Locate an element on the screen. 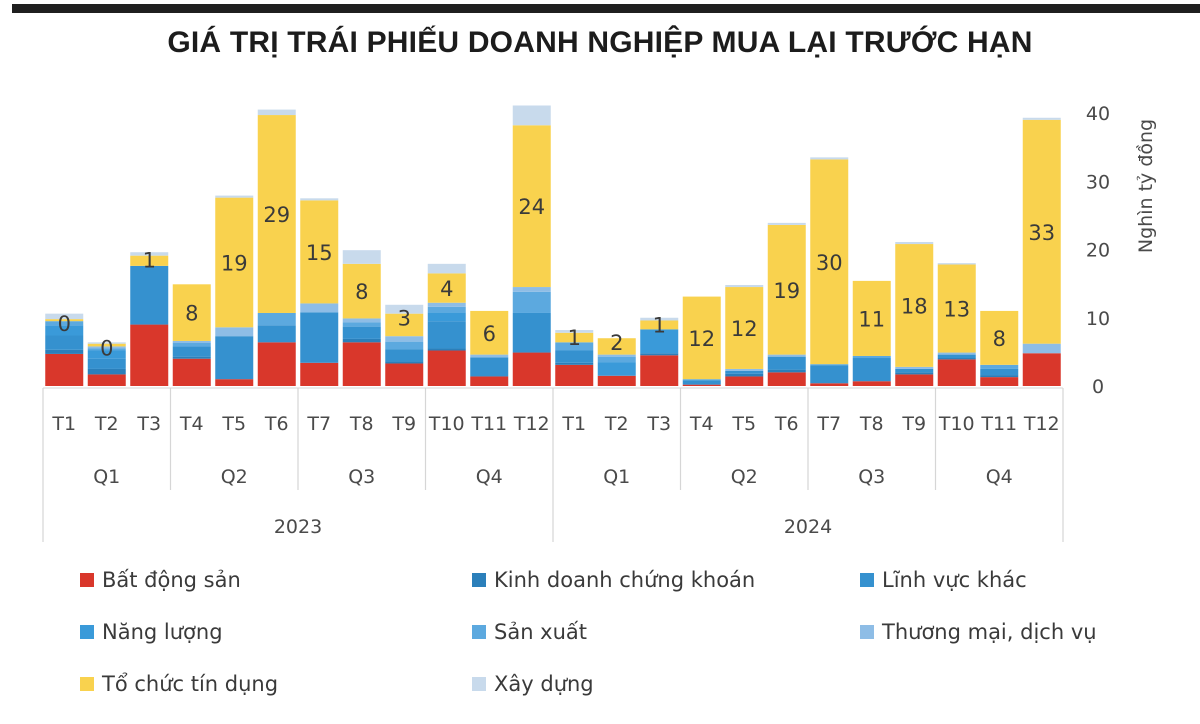 Image resolution: width=1200 pixels, height=724 pixels. data-label: 24 is located at coordinates (531, 207).